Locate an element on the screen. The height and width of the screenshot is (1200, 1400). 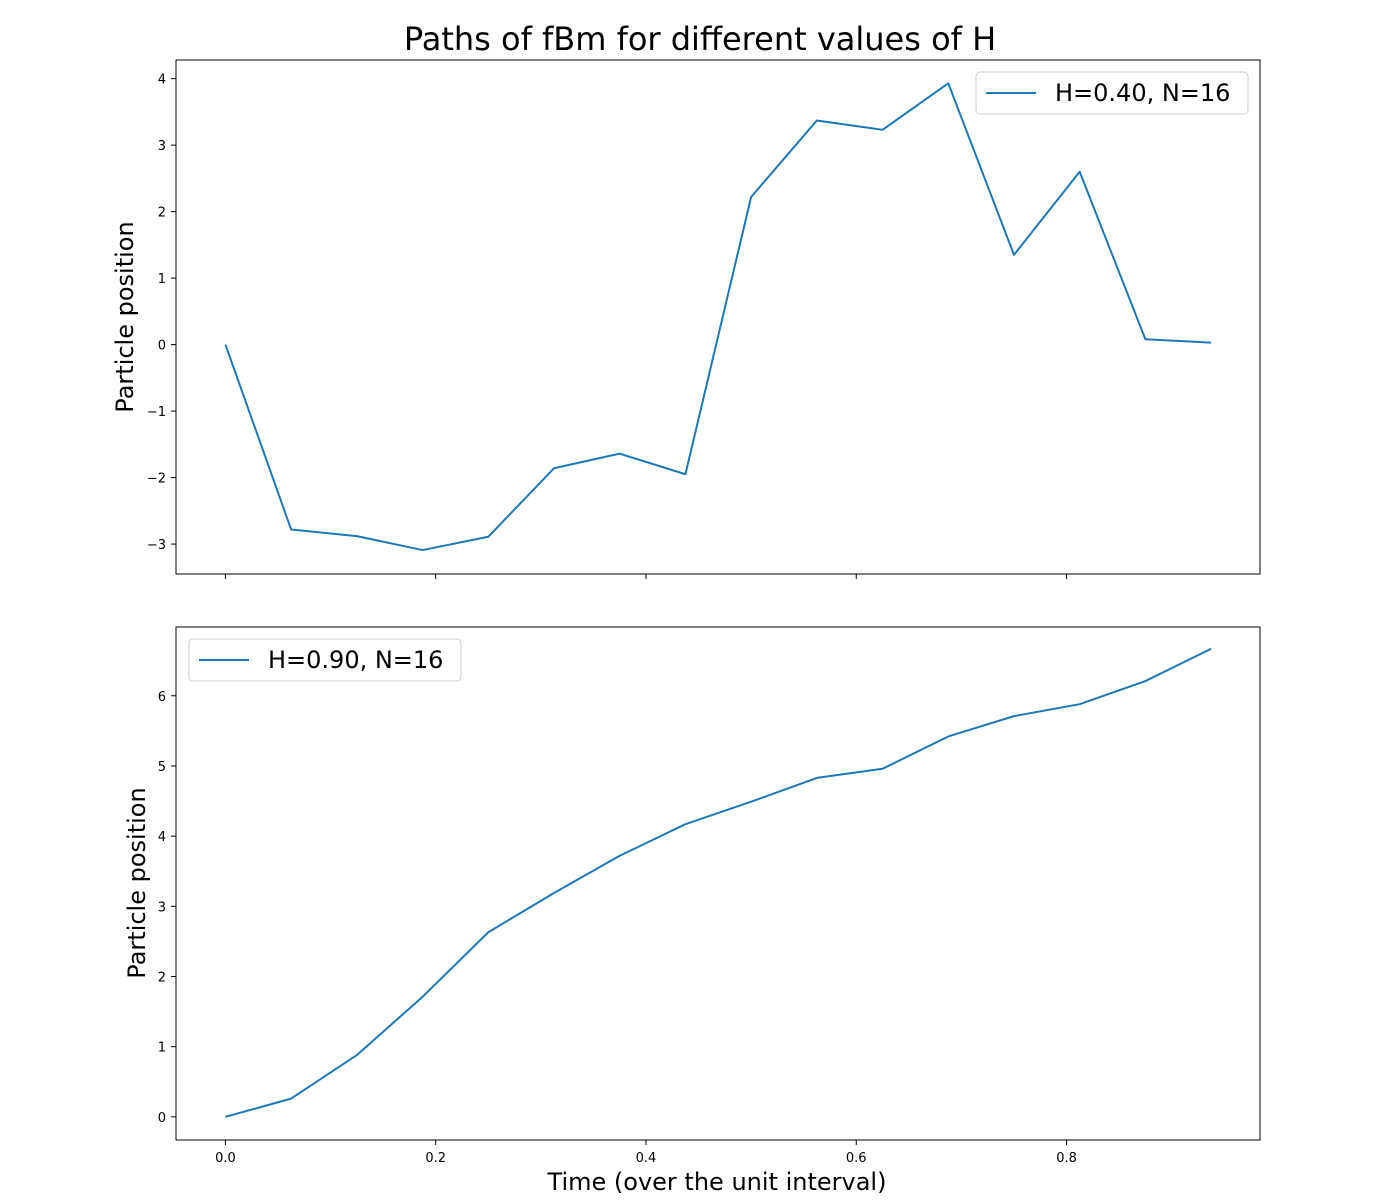
x-axis-label: Time (over the unit interval) is located at coordinates (717, 1182).